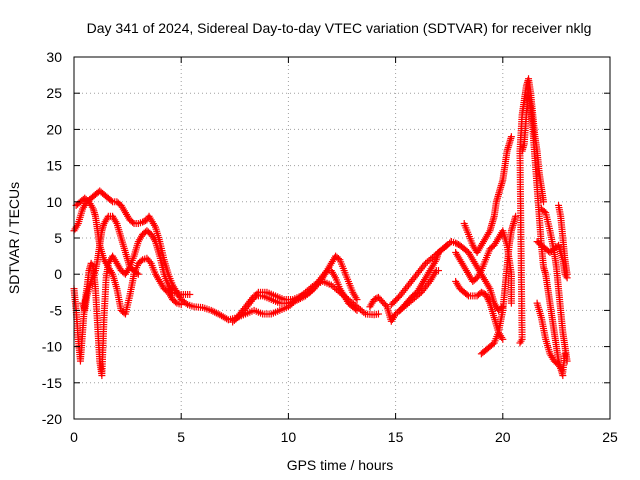  What do you see at coordinates (54, 93) in the screenshot?
I see `y-tick-label: 25` at bounding box center [54, 93].